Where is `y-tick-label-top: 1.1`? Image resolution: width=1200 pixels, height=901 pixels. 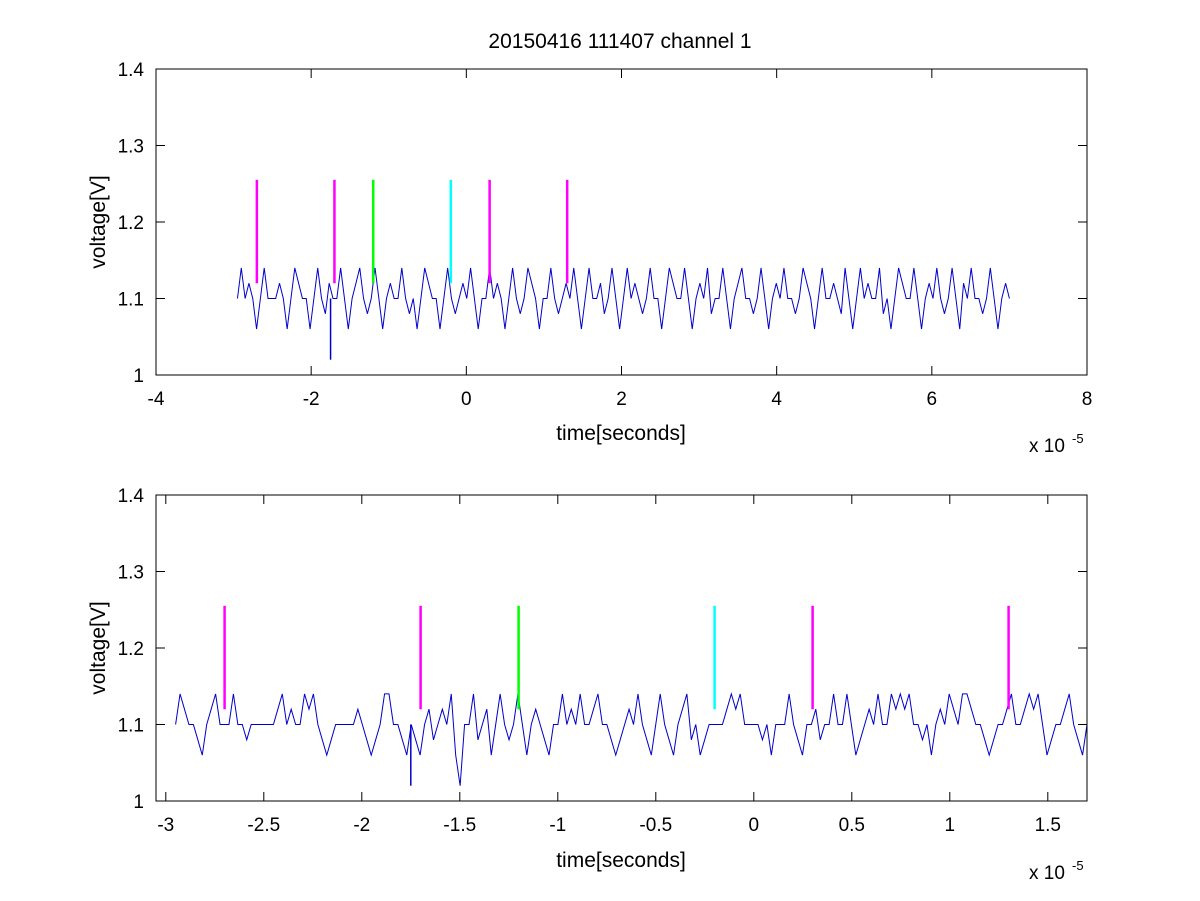 y-tick-label-top: 1.1 is located at coordinates (131, 300).